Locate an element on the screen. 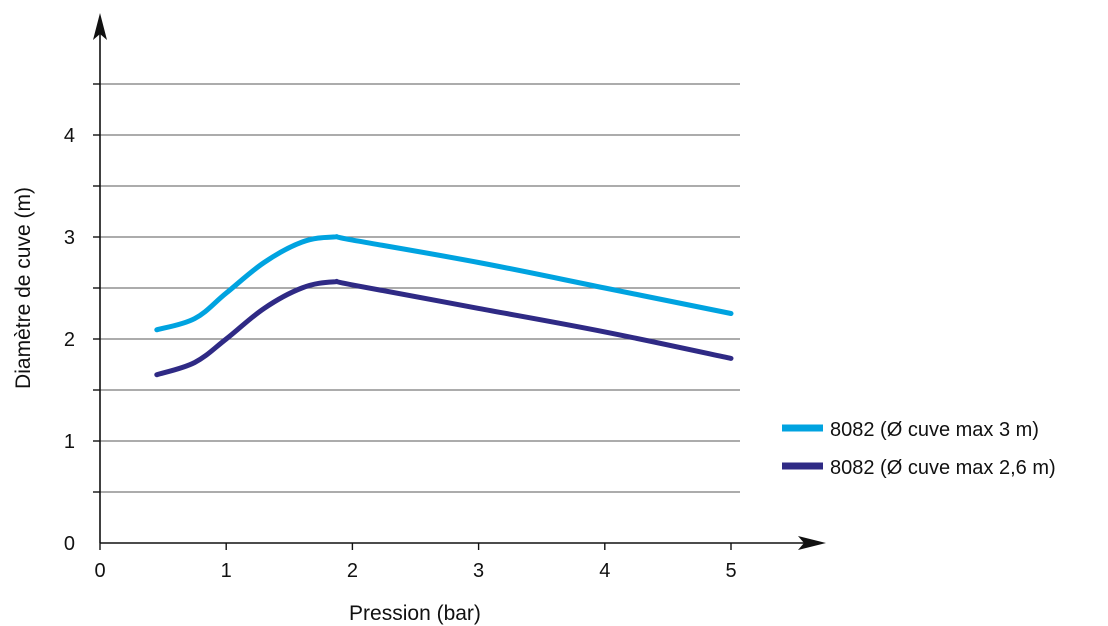 This screenshot has height=626, width=1108. x-axis-arrow is located at coordinates (812, 543).